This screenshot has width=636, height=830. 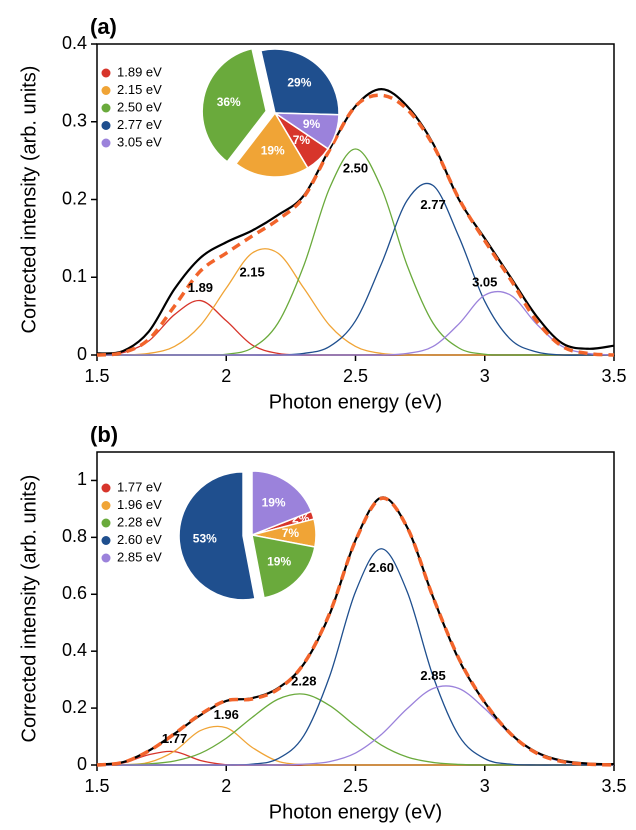 I want to click on pie-label: 36%, so click(x=229, y=102).